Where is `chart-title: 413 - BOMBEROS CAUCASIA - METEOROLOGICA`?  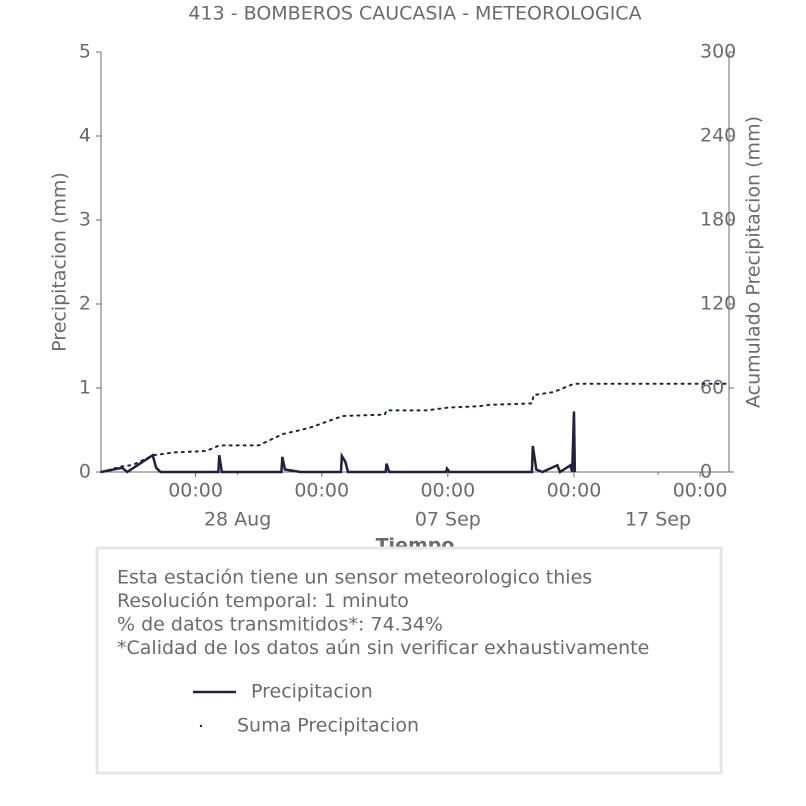 chart-title: 413 - BOMBEROS CAUCASIA - METEOROLOGICA is located at coordinates (414, 14).